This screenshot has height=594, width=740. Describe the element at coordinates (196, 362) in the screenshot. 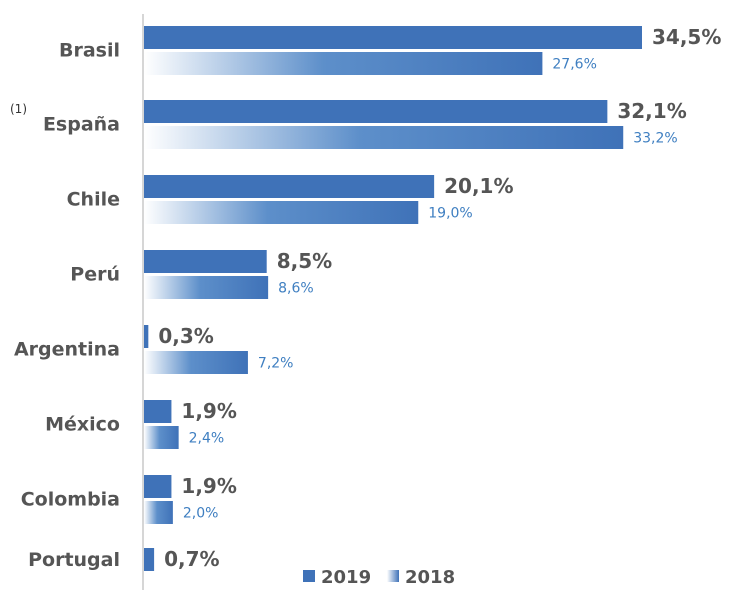

I see `bar-2018-argentina` at that location.